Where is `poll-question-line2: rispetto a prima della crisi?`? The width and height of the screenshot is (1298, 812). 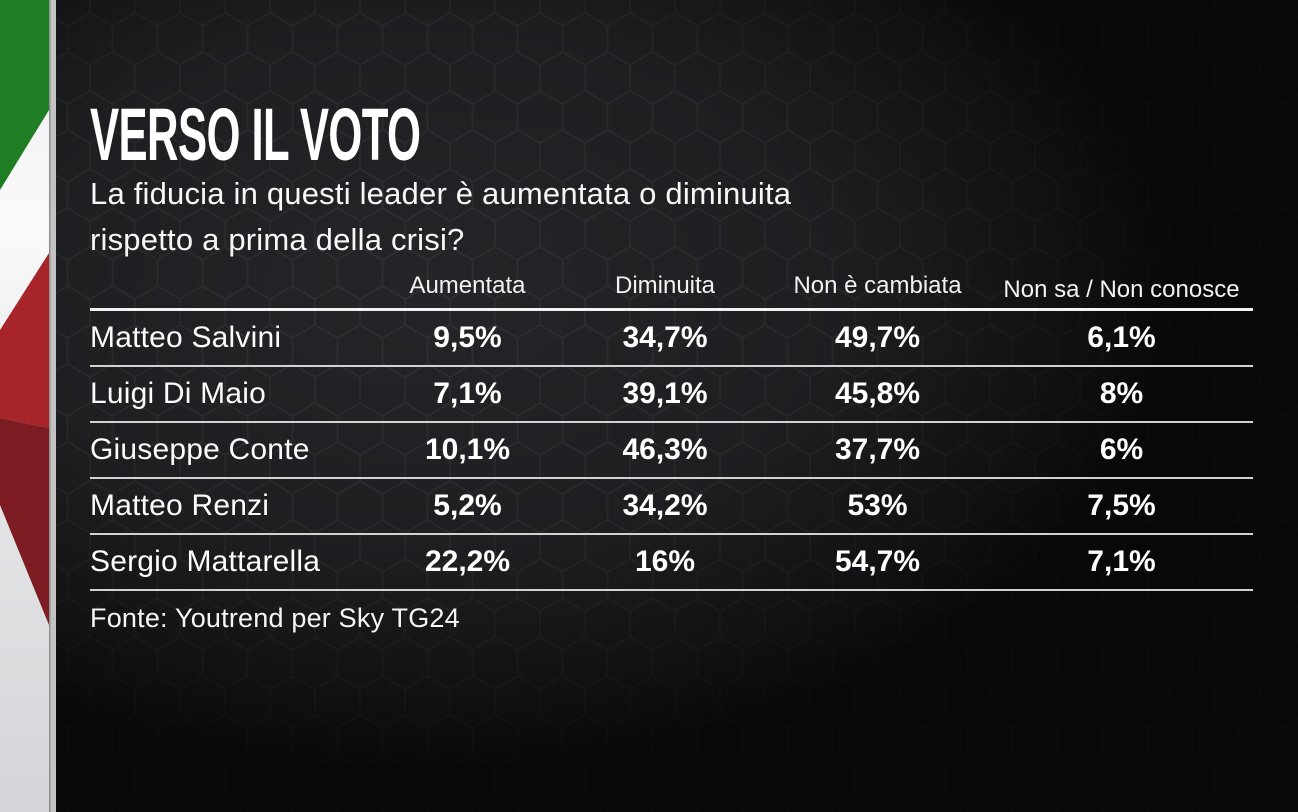
poll-question-line2: rispetto a prima della crisi? is located at coordinates (277, 239).